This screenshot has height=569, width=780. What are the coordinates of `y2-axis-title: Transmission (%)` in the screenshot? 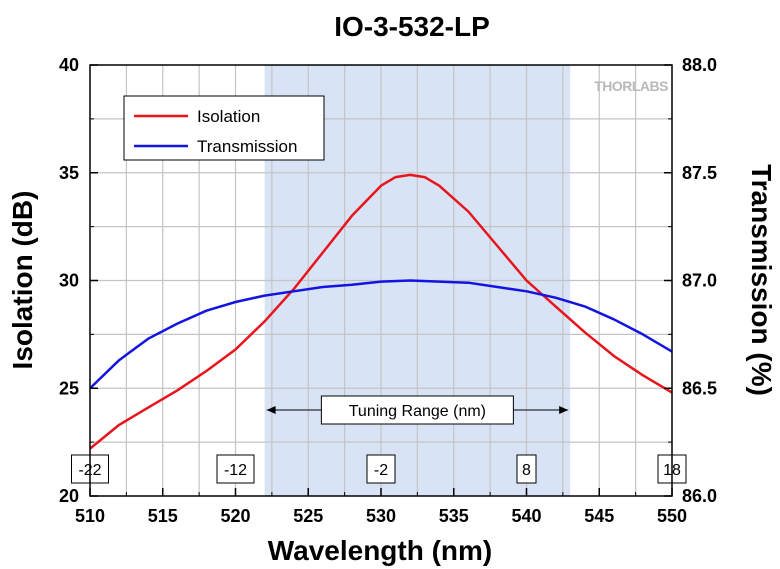 It's located at (761, 280).